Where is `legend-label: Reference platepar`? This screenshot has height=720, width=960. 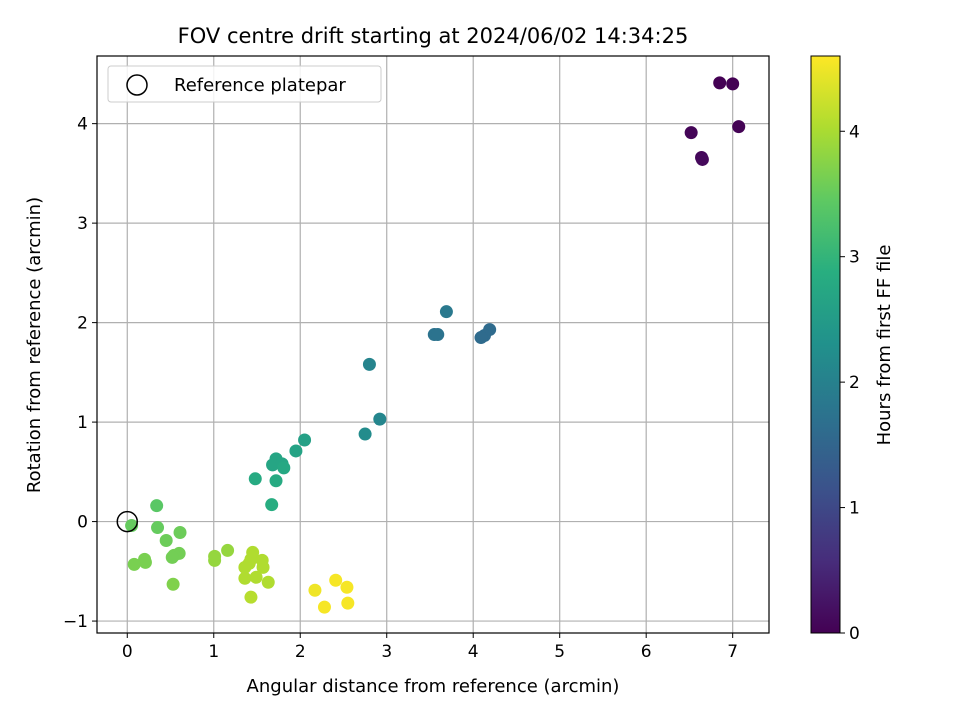 legend-label: Reference platepar is located at coordinates (260, 85).